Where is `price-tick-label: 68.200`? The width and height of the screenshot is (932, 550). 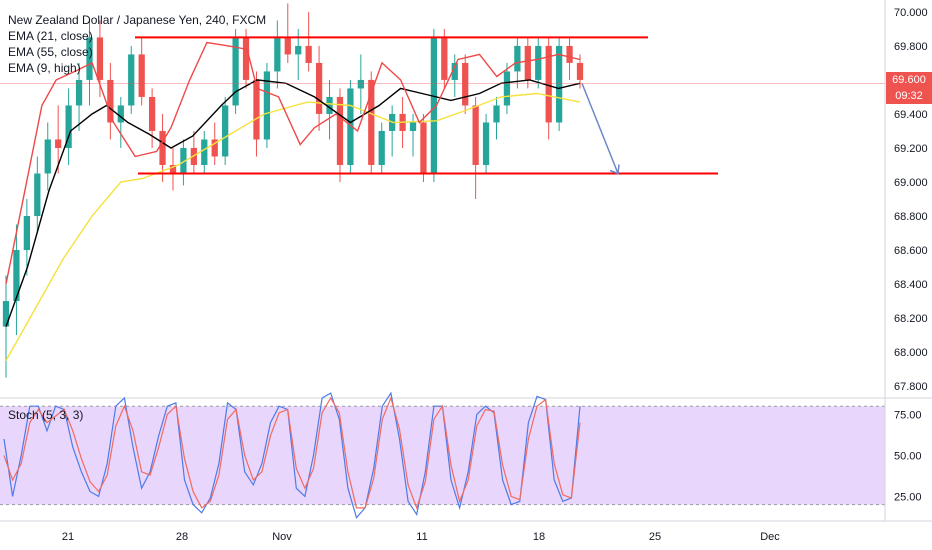
price-tick-label: 68.200 is located at coordinates (911, 319).